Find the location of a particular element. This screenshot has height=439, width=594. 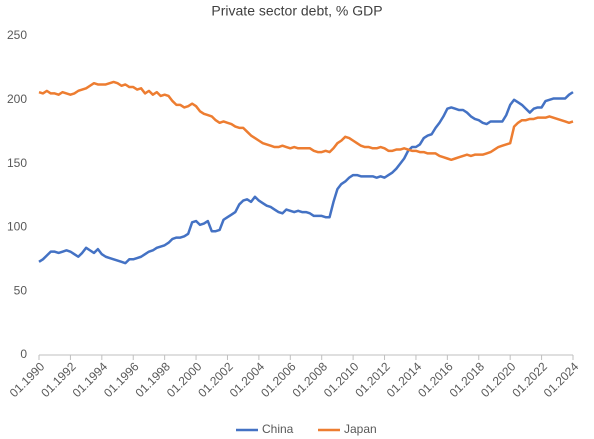

chart-title: Private sector debt, % GDP is located at coordinates (296, 11).